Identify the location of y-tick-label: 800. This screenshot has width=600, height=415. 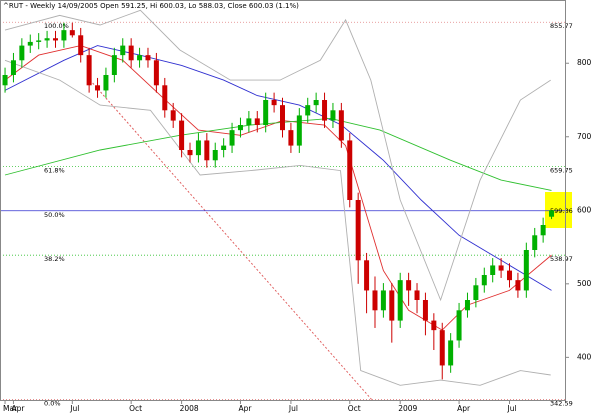
(584, 62).